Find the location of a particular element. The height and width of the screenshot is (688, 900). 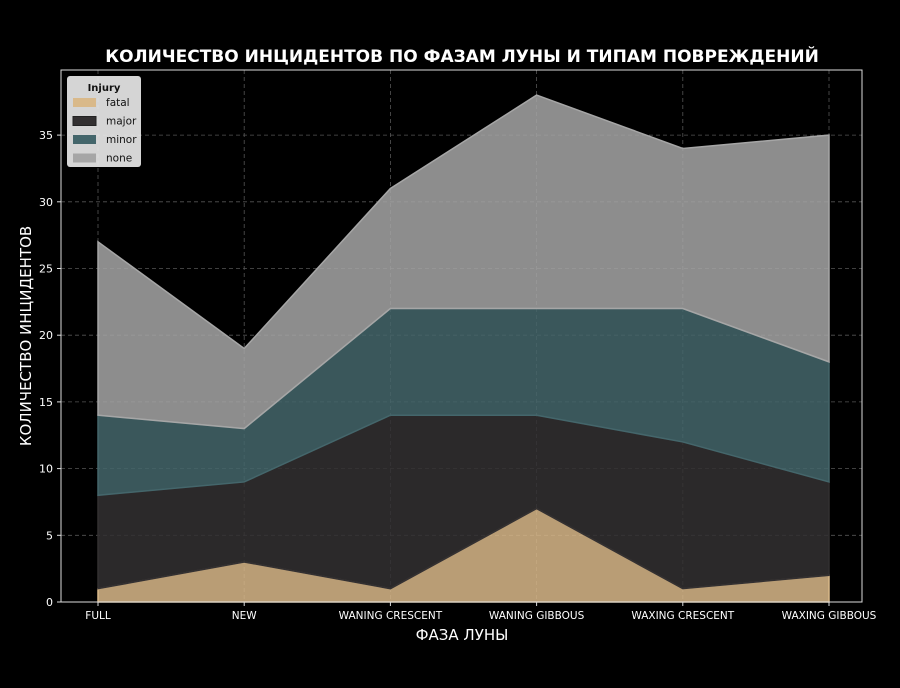

legend-swatch-major is located at coordinates (84, 121).